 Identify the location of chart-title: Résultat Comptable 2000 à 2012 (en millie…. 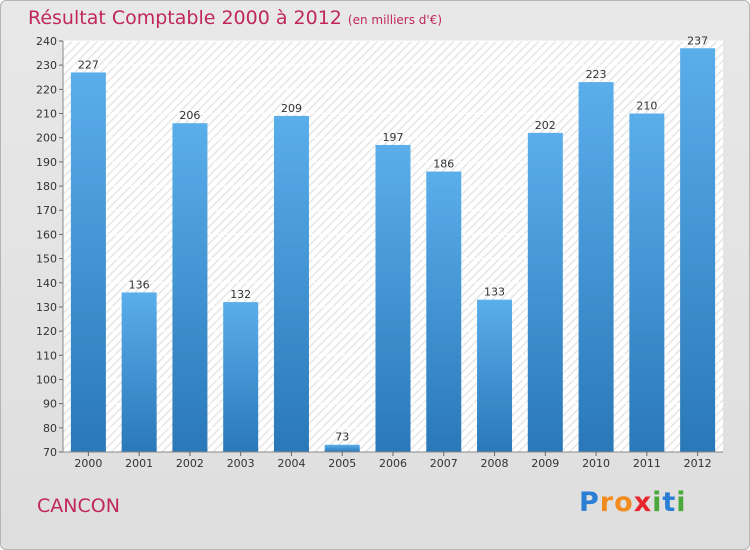
(235, 18).